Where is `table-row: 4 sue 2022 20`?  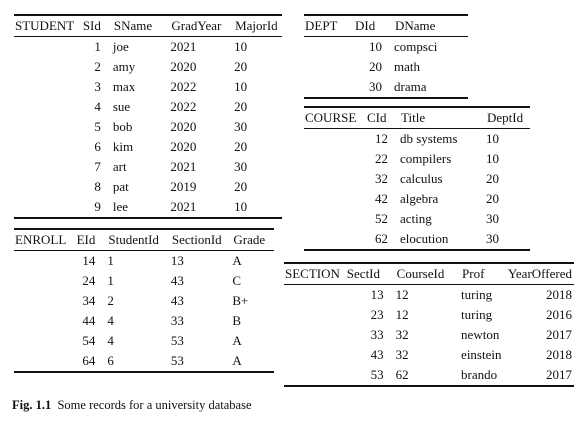
table-row: 4 sue 2022 20 is located at coordinates (148, 107).